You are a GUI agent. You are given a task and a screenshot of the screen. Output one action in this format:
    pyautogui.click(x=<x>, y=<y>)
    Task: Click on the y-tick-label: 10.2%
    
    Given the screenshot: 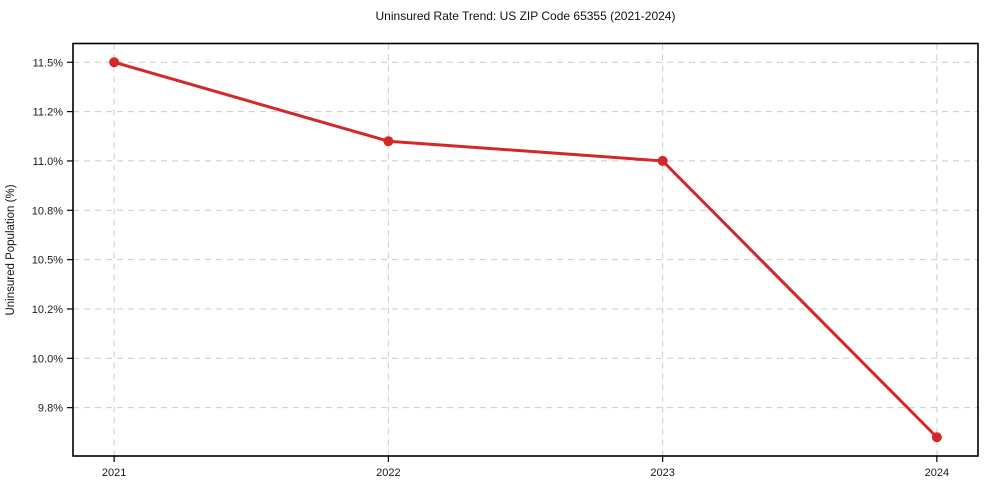 What is the action you would take?
    pyautogui.click(x=47, y=310)
    